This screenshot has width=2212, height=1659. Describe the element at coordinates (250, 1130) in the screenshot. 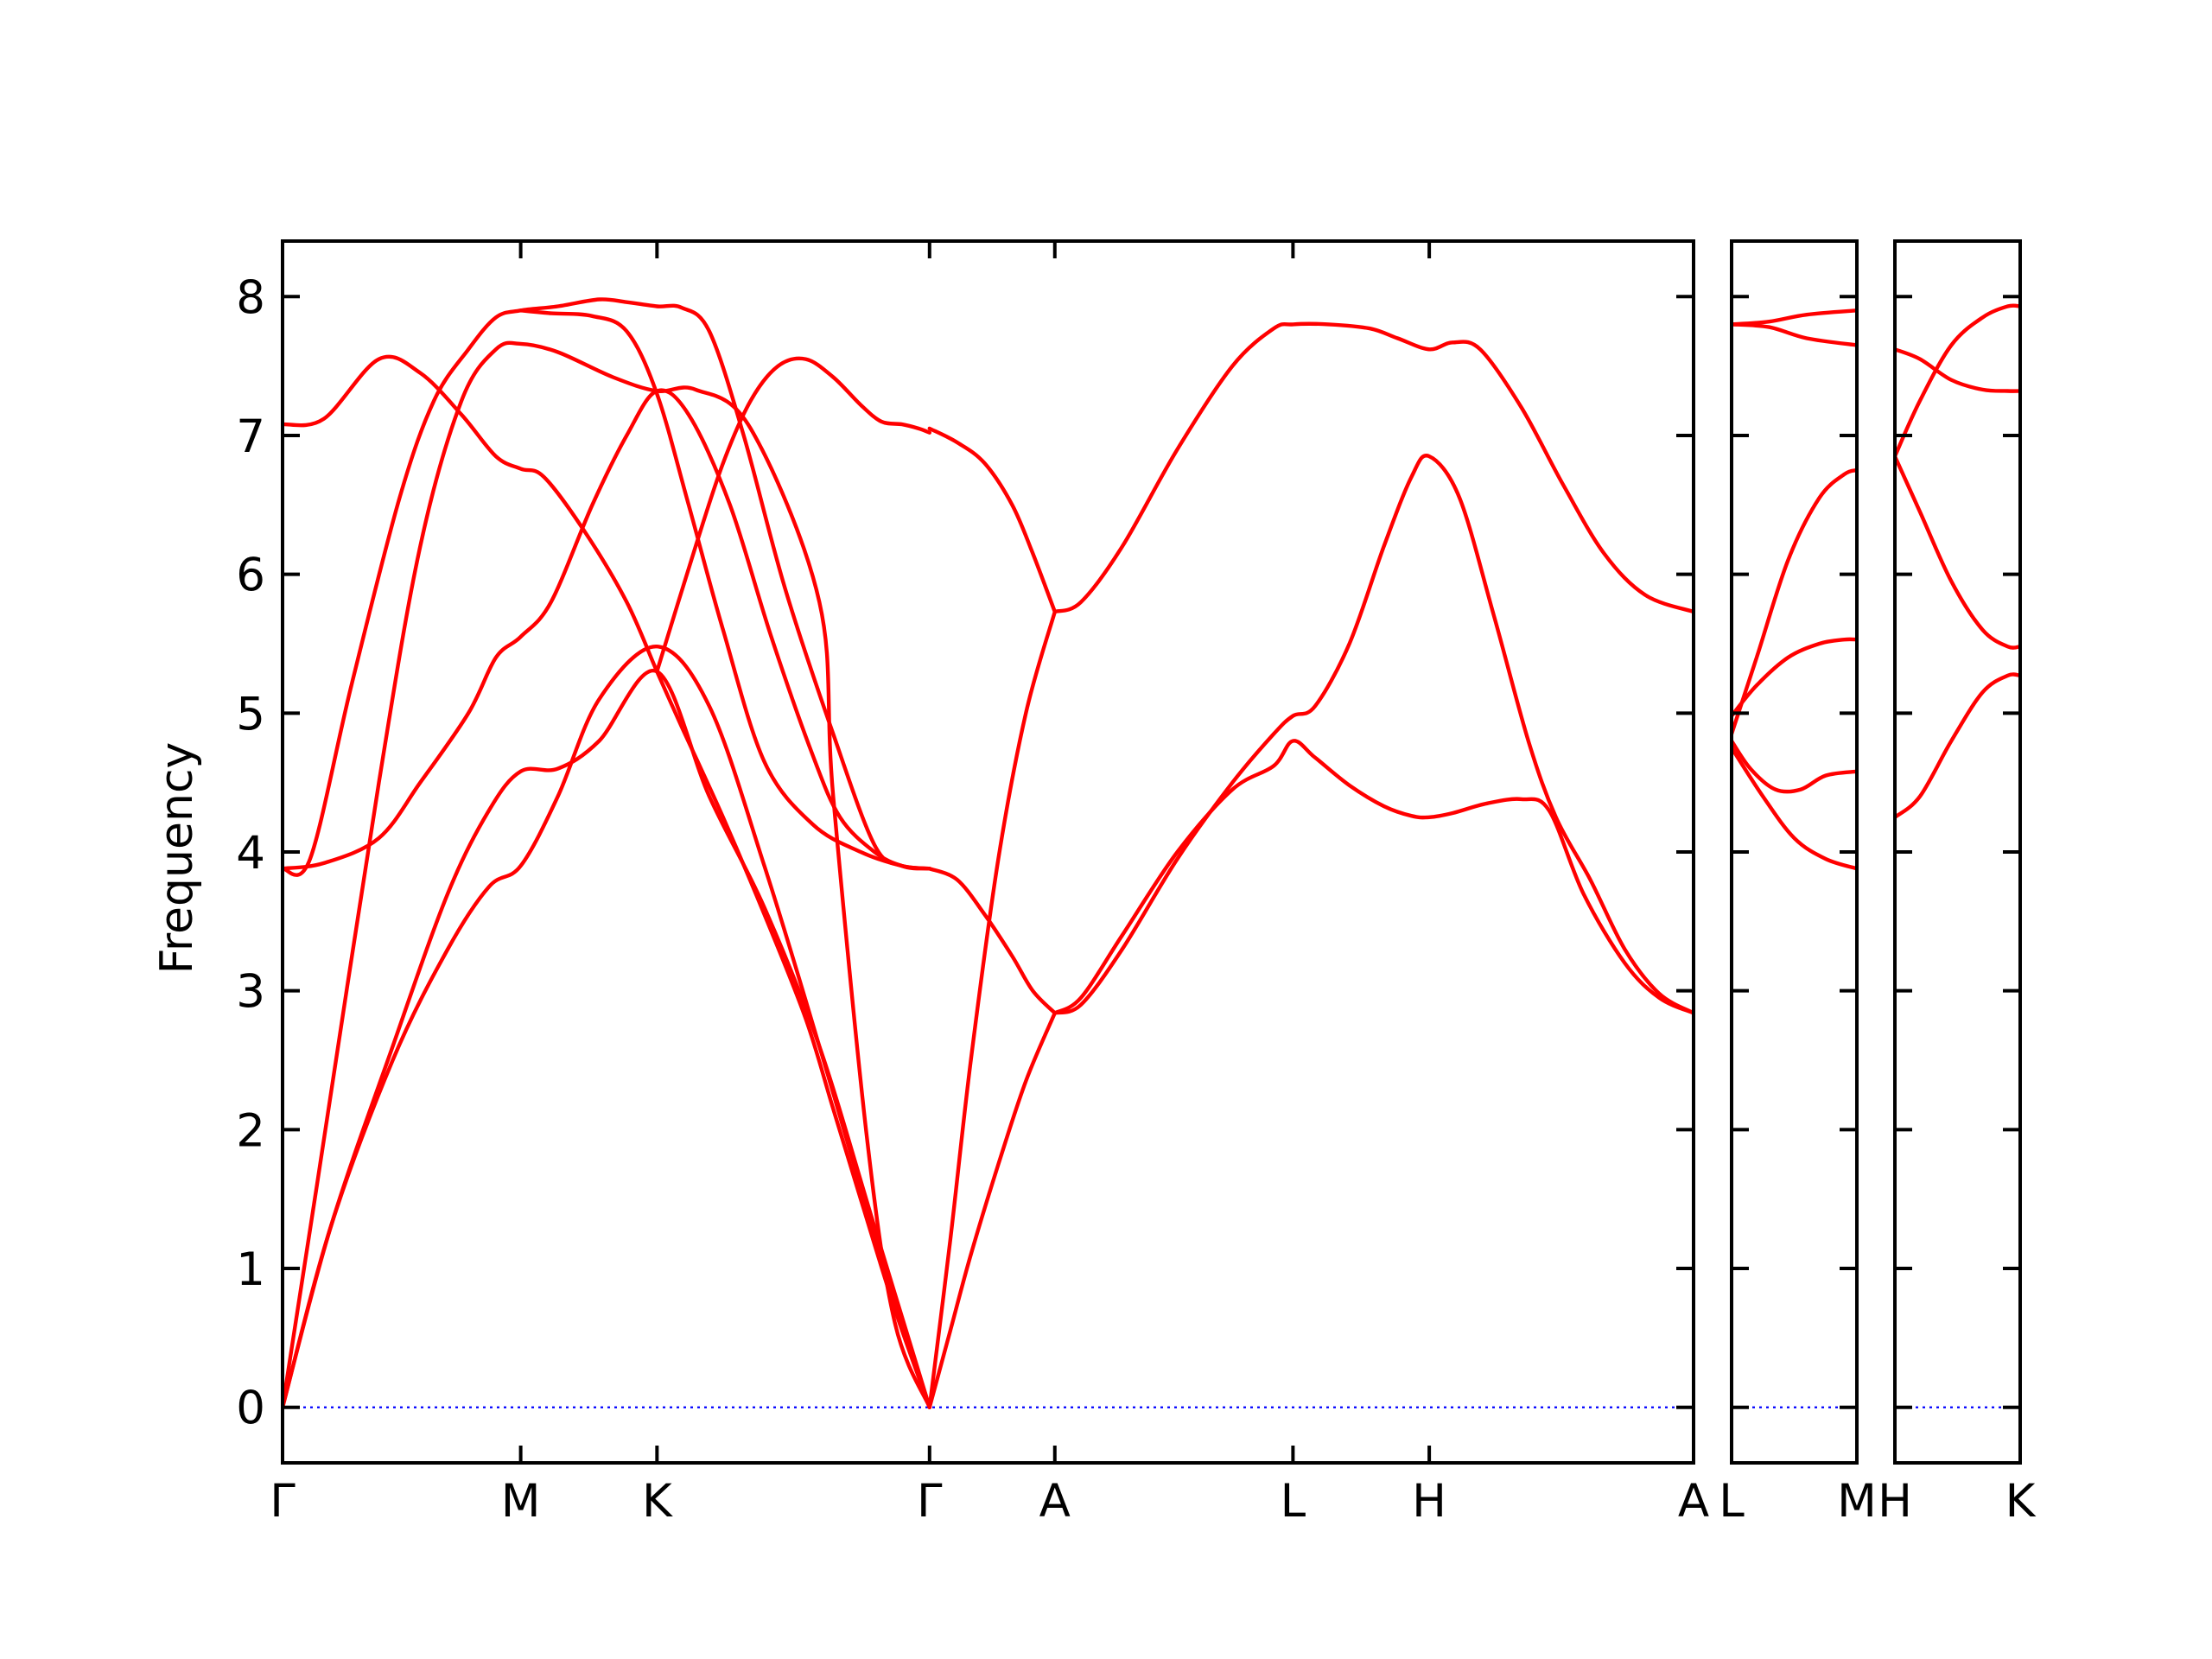

I see `y-tick-label: 2` at that location.